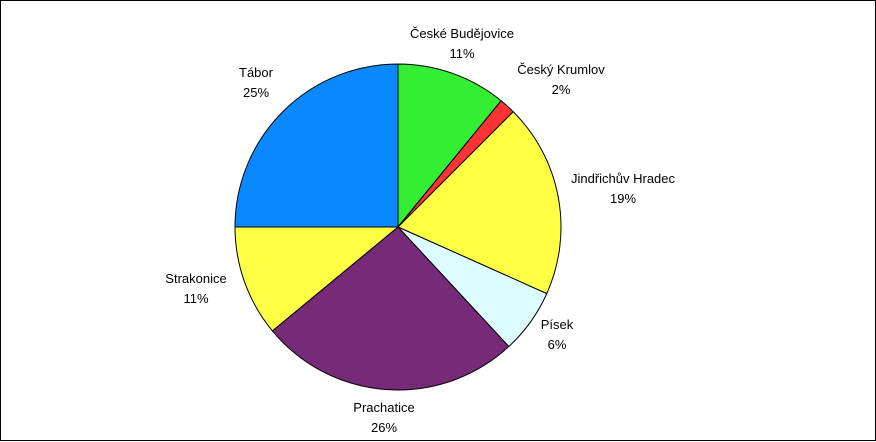 Image resolution: width=876 pixels, height=442 pixels. I want to click on slice-name-label: Prachatice, so click(383, 407).